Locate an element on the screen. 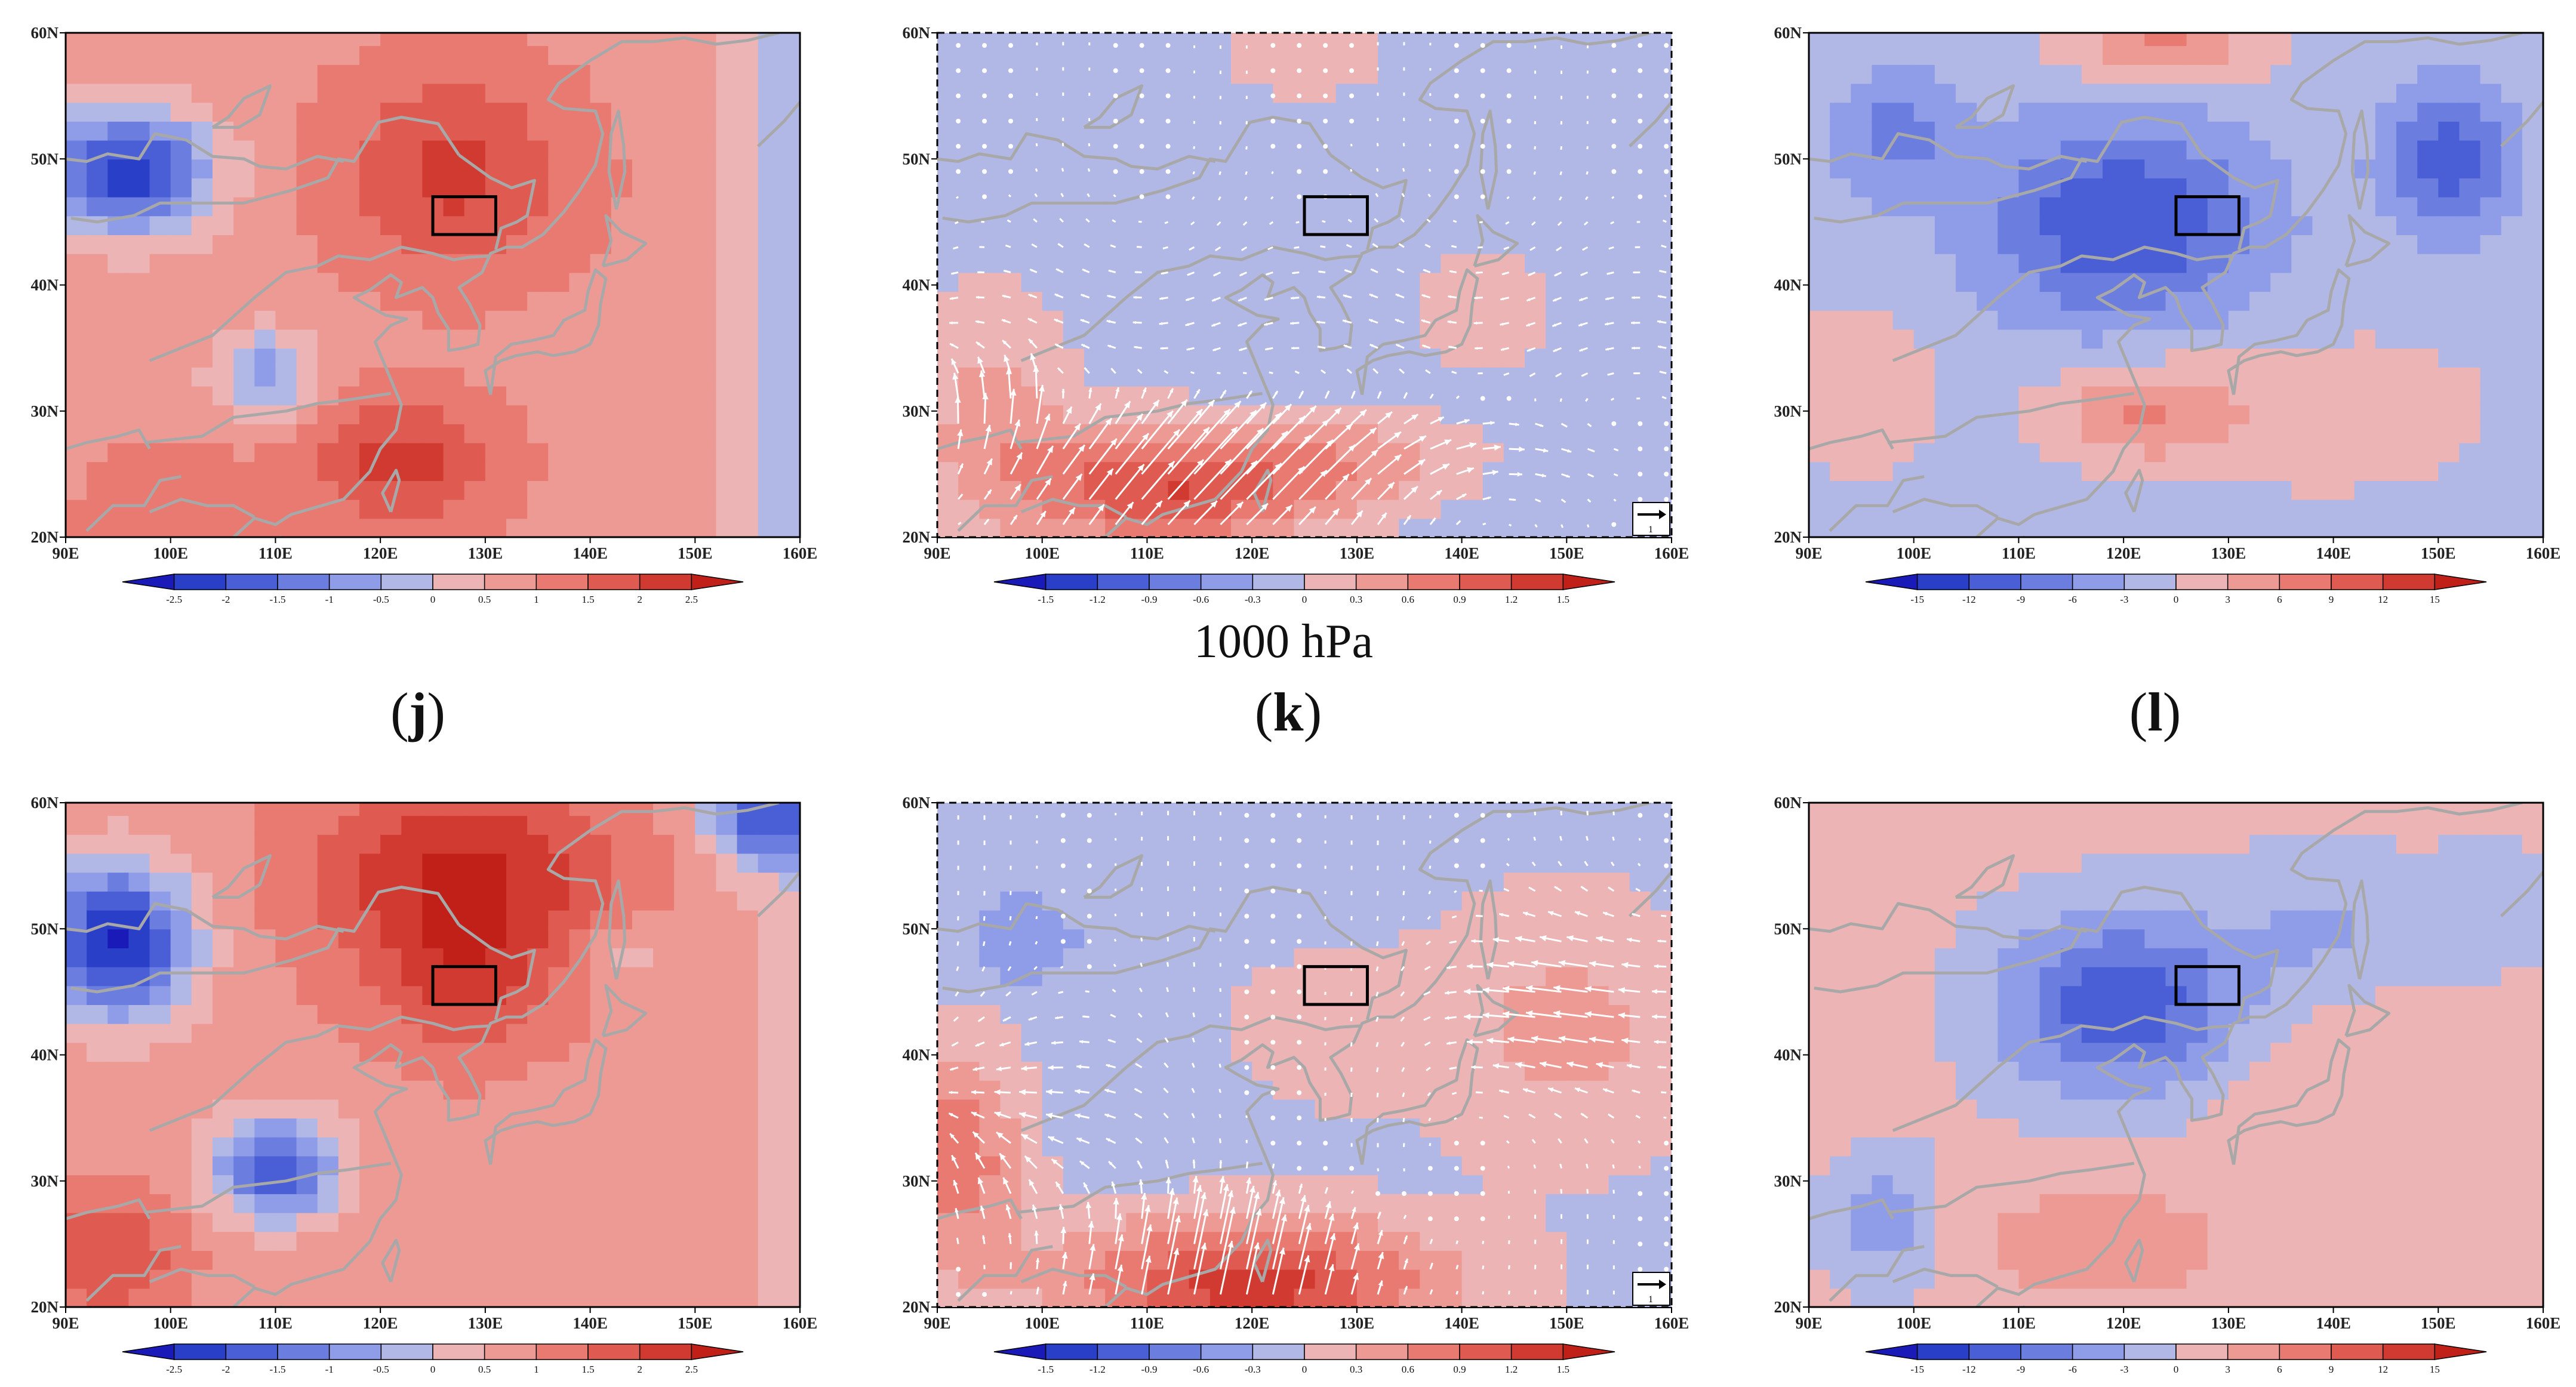 The width and height of the screenshot is (2576, 1387). panel-label-k-letter: k is located at coordinates (1288, 712).